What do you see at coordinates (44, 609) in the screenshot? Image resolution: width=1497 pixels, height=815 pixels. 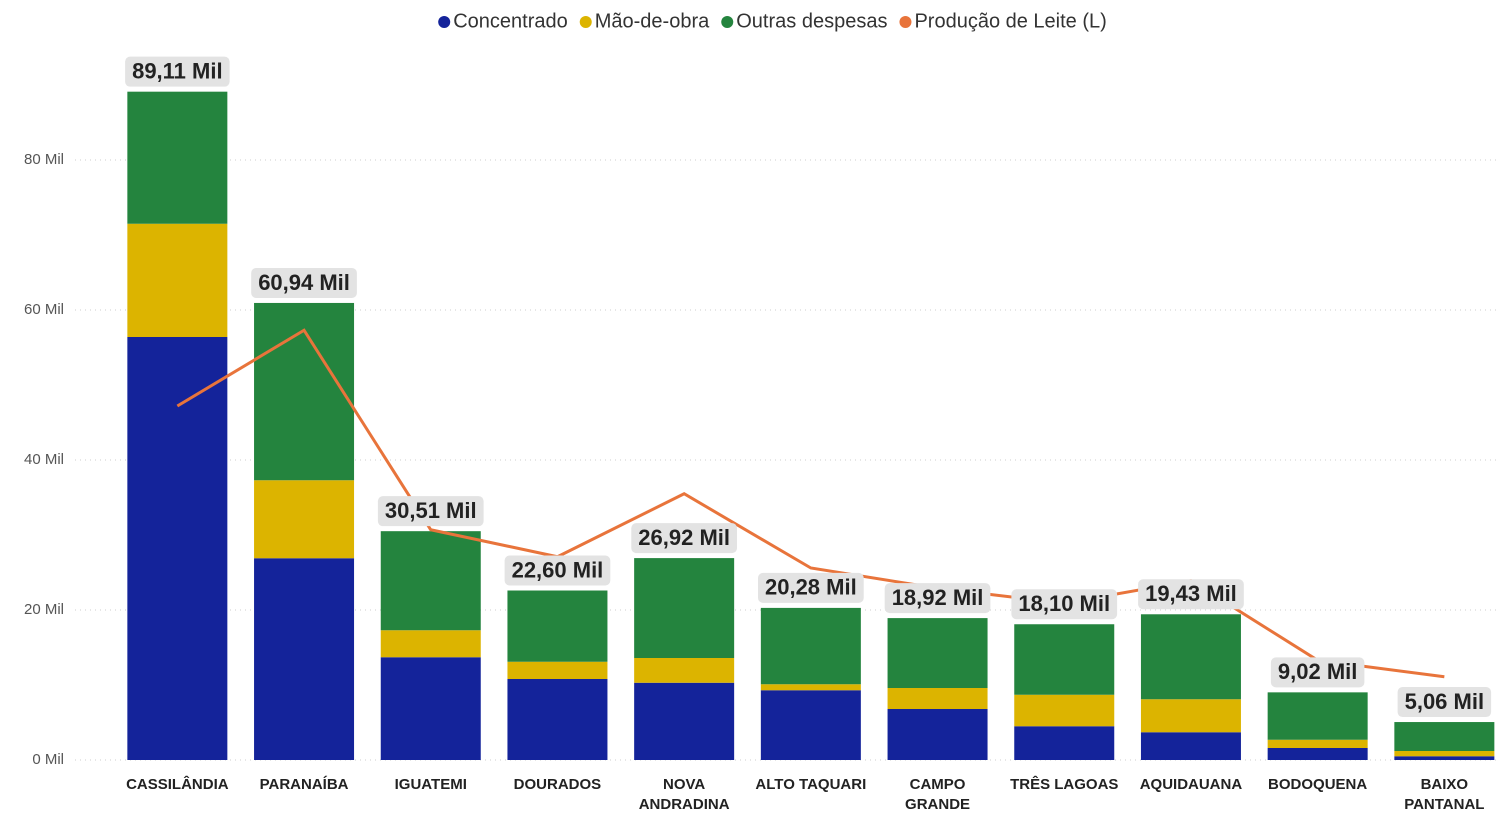 I see `y-tick-label: 20 Mil` at bounding box center [44, 609].